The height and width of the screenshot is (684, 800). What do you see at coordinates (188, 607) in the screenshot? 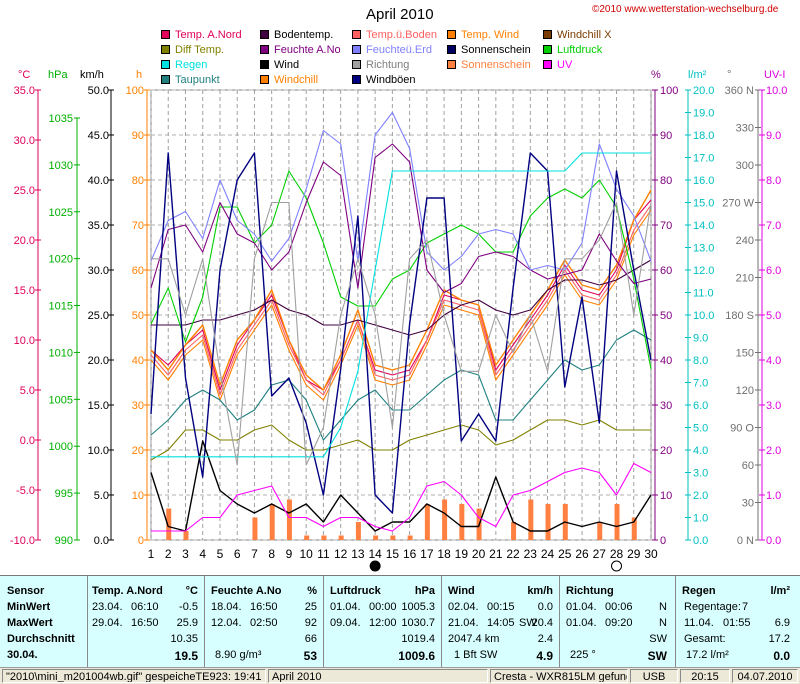
I see `temp-min-value: -0.5` at bounding box center [188, 607].